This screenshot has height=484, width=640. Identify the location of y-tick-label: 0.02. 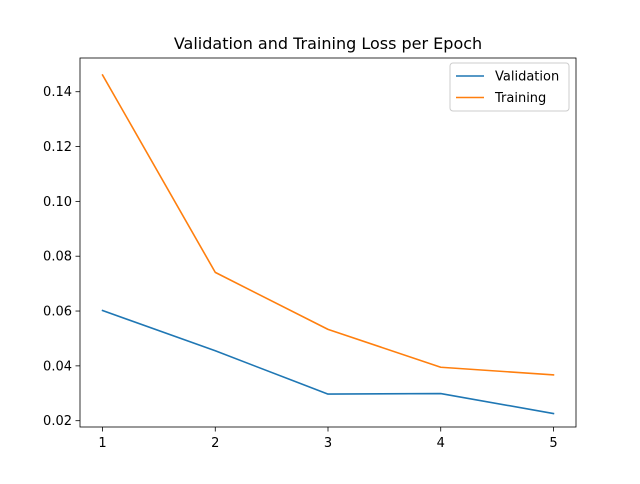
(57, 421).